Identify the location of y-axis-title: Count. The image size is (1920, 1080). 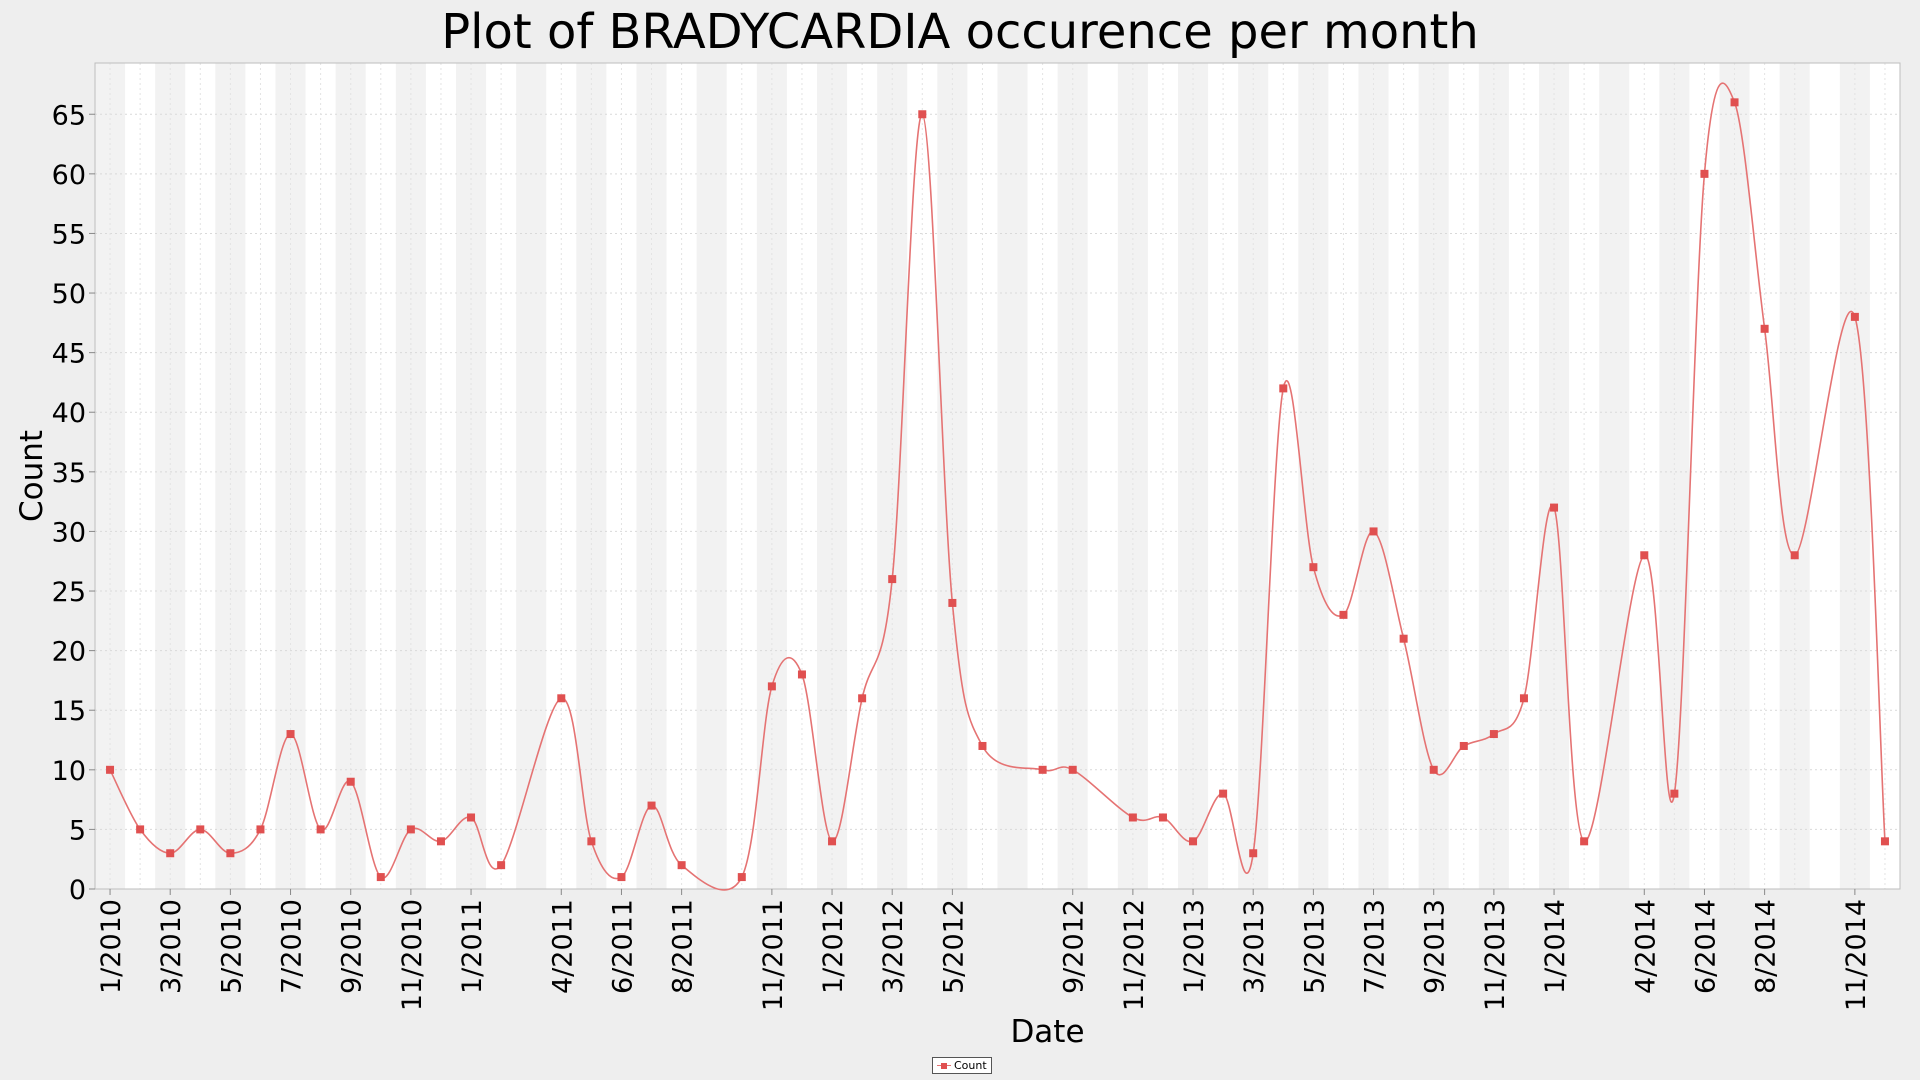
(32, 476).